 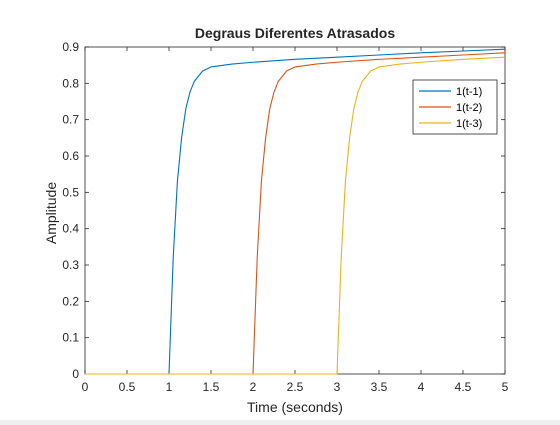 What do you see at coordinates (85, 387) in the screenshot?
I see `x-tick-label: 0` at bounding box center [85, 387].